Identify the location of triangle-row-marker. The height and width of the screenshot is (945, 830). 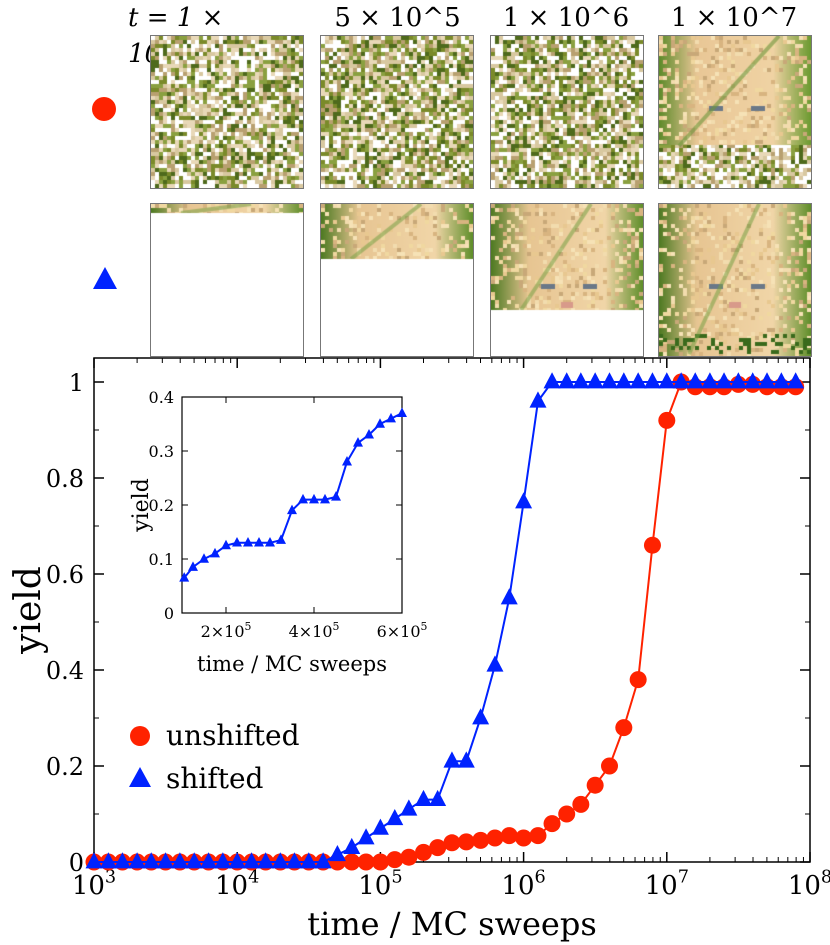
(105, 278).